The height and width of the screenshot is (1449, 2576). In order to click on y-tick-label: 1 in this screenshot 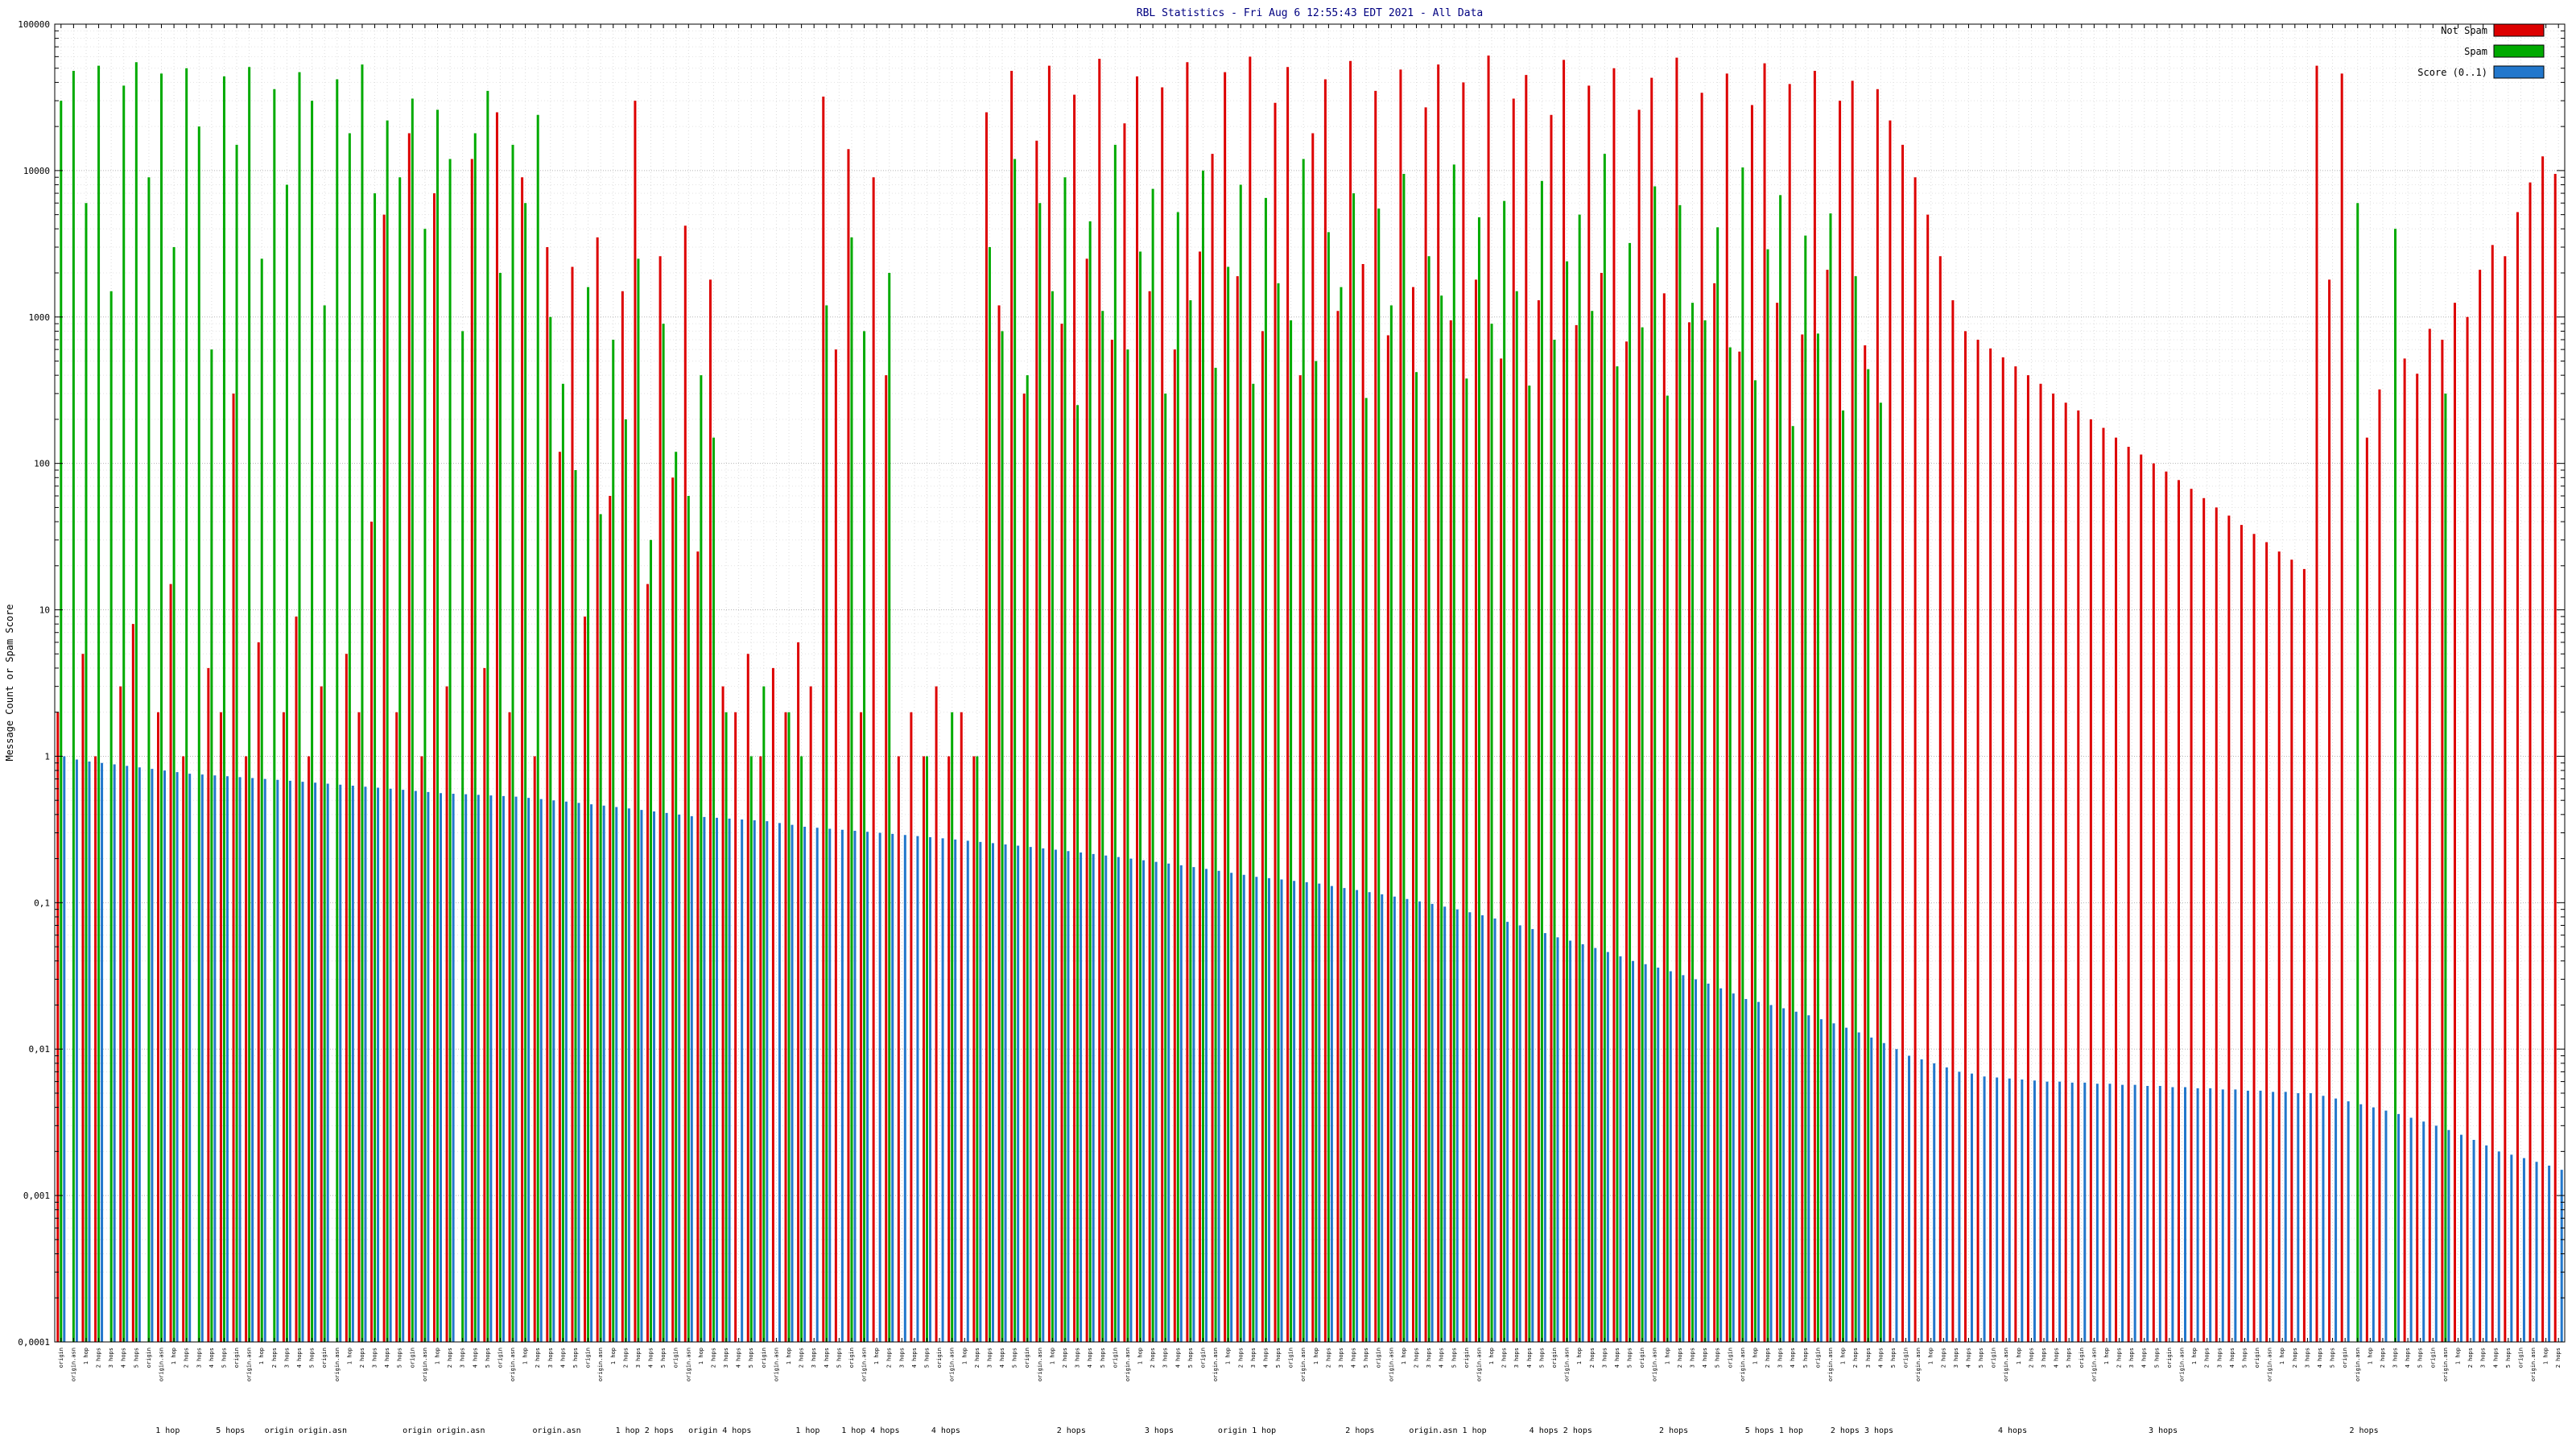, I will do `click(47, 756)`.